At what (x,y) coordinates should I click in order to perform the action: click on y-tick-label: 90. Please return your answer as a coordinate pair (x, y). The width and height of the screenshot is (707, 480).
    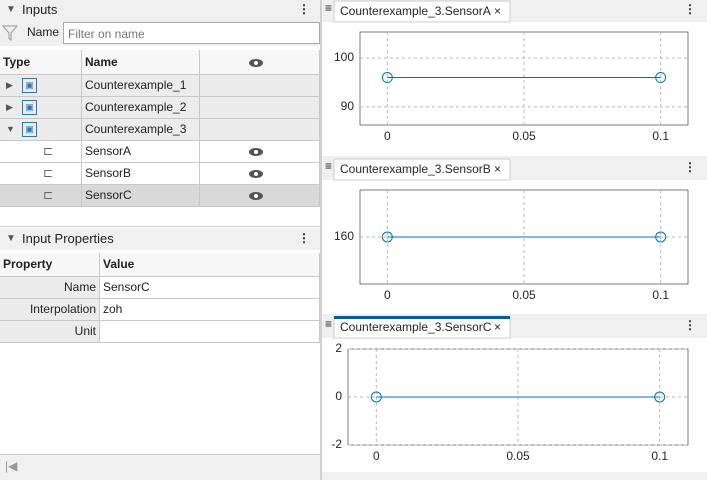
    Looking at the image, I should click on (348, 106).